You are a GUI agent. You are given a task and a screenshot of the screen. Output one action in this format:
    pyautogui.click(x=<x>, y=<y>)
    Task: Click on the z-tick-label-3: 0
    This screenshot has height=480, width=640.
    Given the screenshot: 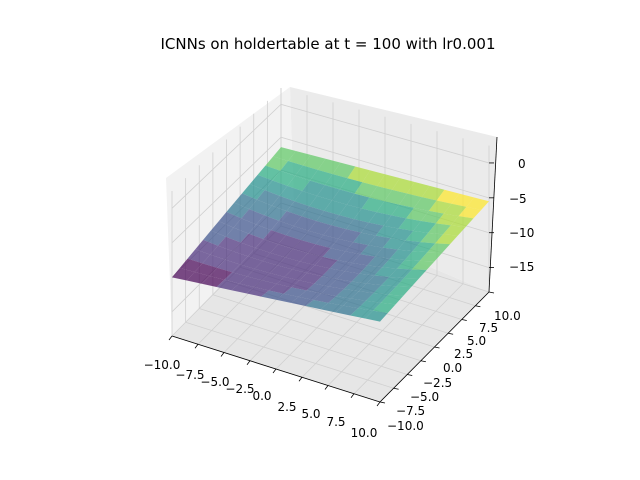 What is the action you would take?
    pyautogui.click(x=522, y=164)
    